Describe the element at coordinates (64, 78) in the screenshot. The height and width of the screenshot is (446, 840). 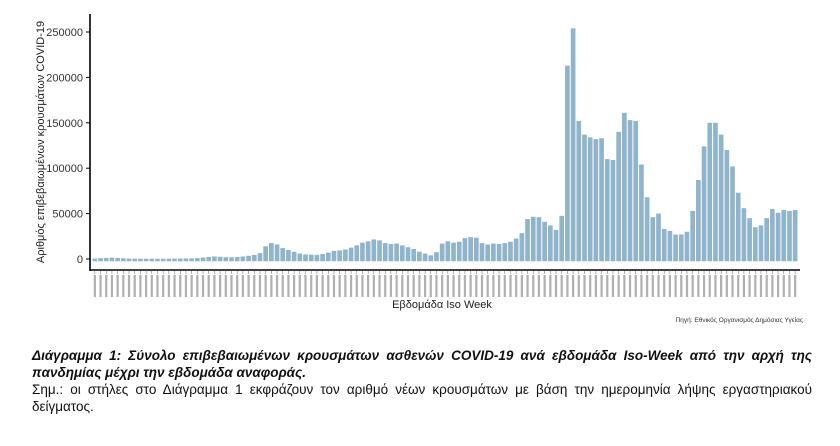
I see `y-tick-label: 200000` at that location.